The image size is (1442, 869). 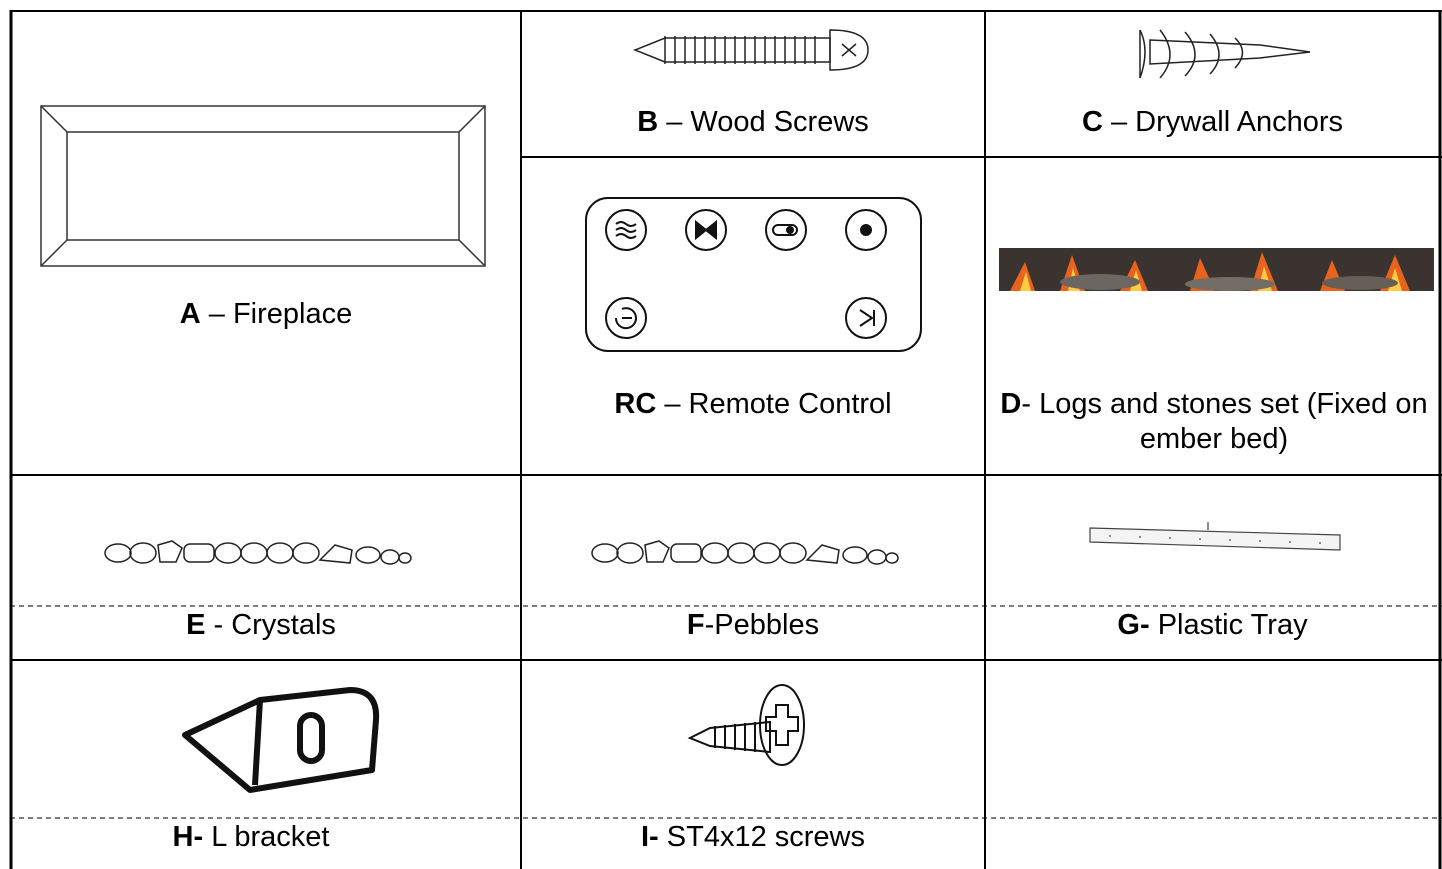 I want to click on part-label: – Wood Screws, so click(x=763, y=122).